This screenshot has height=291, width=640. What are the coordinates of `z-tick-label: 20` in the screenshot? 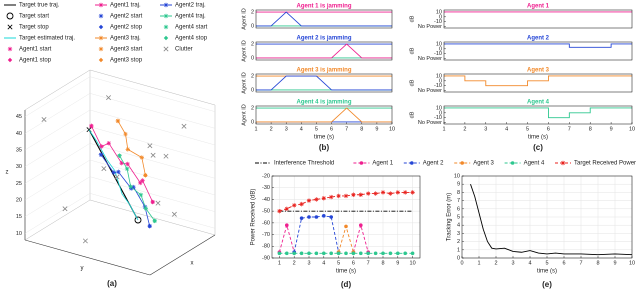 It's located at (19, 200).